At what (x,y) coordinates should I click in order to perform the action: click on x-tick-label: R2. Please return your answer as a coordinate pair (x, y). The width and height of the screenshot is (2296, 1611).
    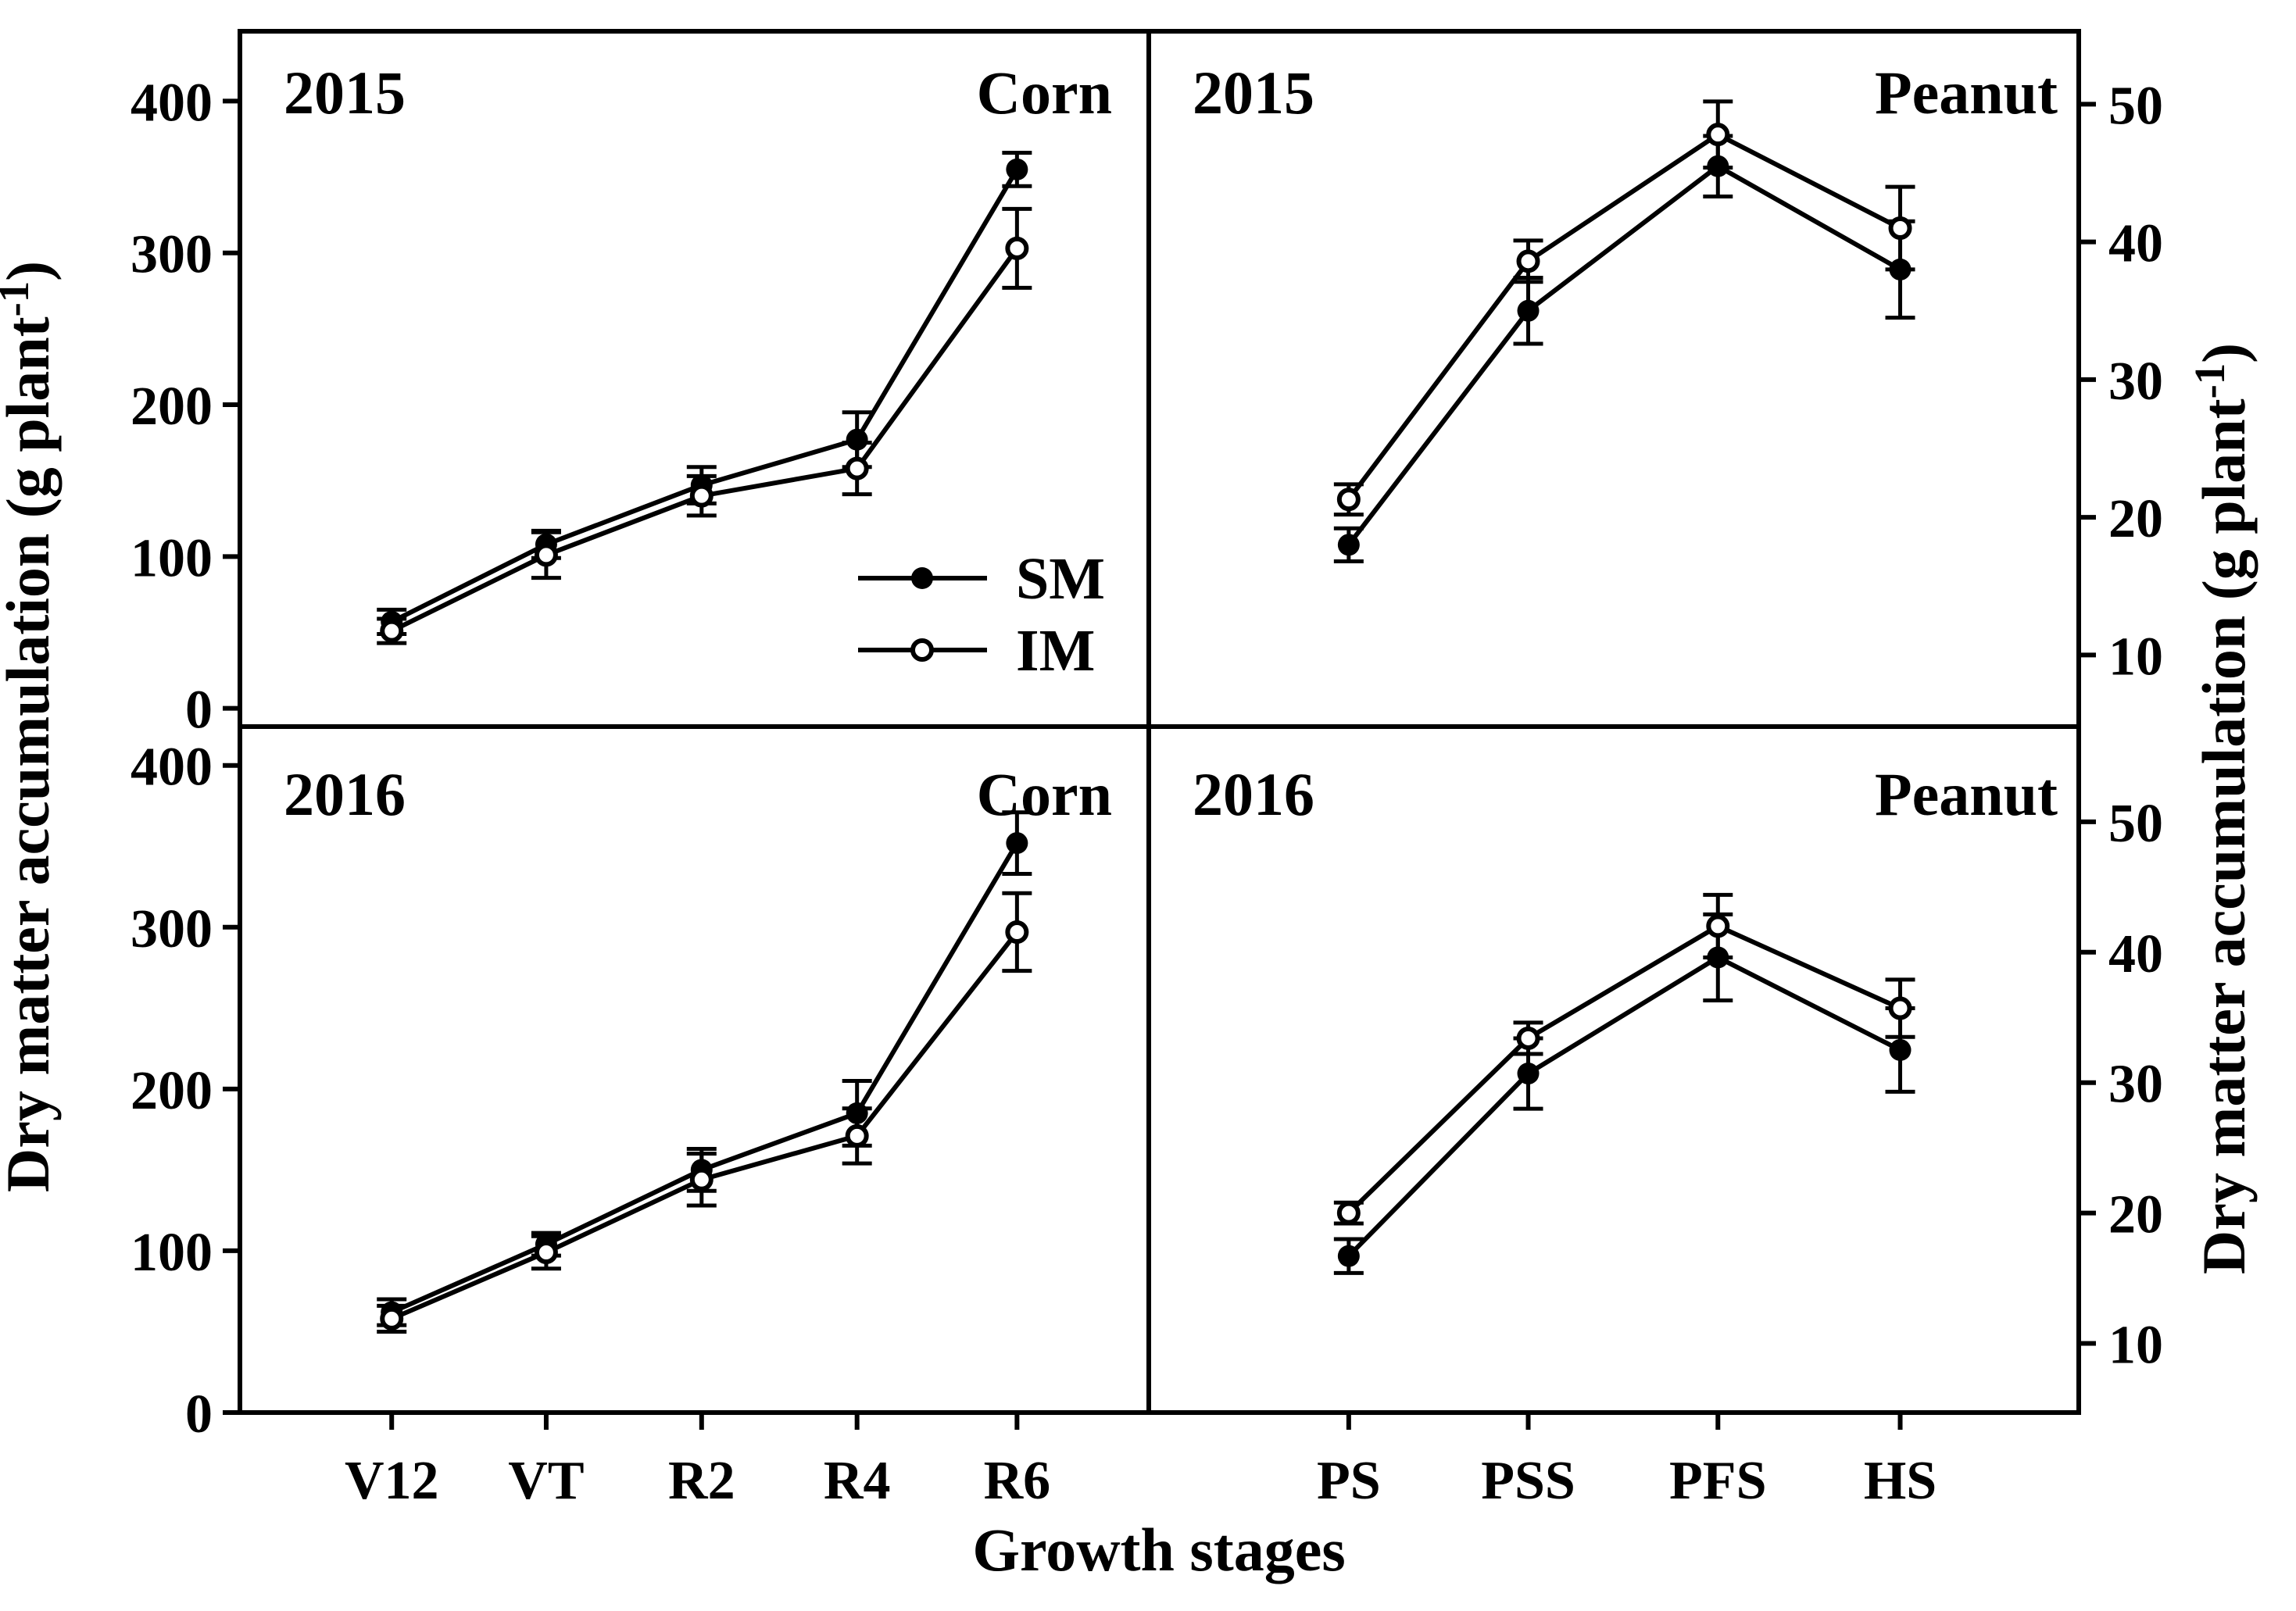
    Looking at the image, I should click on (702, 1481).